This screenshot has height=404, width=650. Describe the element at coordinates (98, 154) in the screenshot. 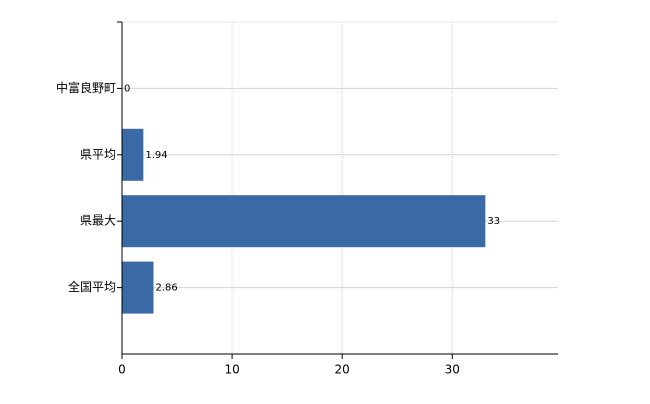

I see `y-tick-label: 県平均` at that location.